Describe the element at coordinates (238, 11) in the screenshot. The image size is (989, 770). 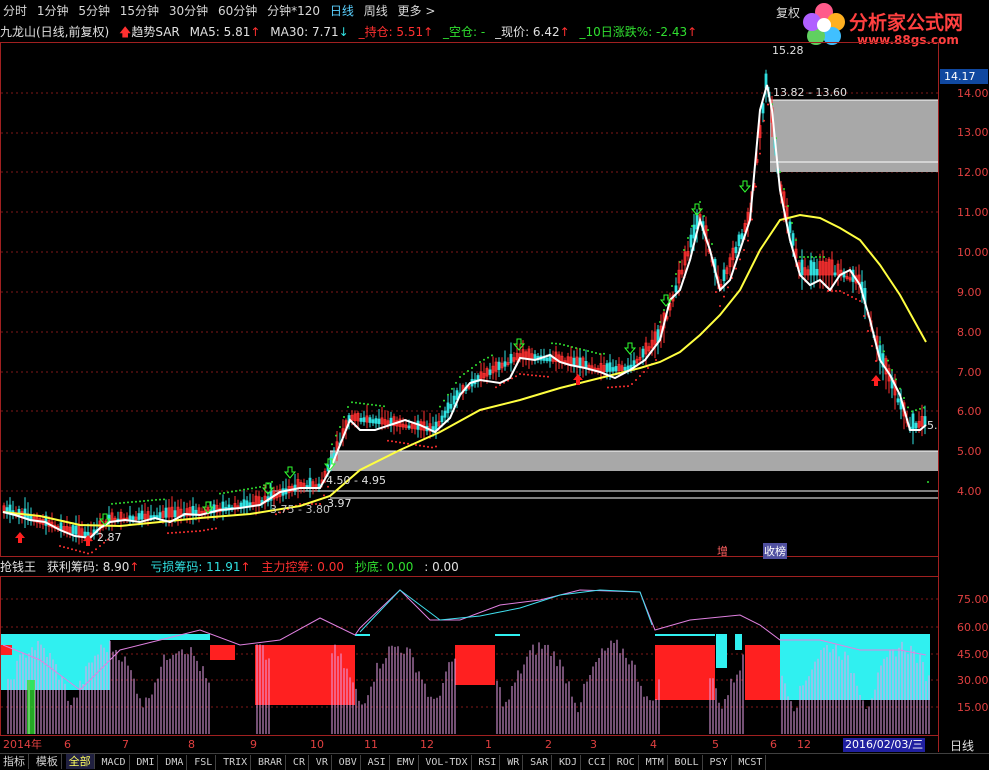
I see `tab-60min: 60分钟` at that location.